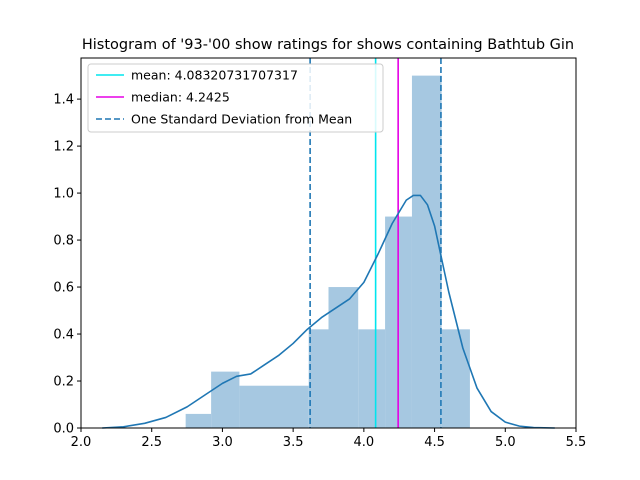 This screenshot has width=640, height=480. What do you see at coordinates (151, 442) in the screenshot?
I see `x-tick-label: 2.5` at bounding box center [151, 442].